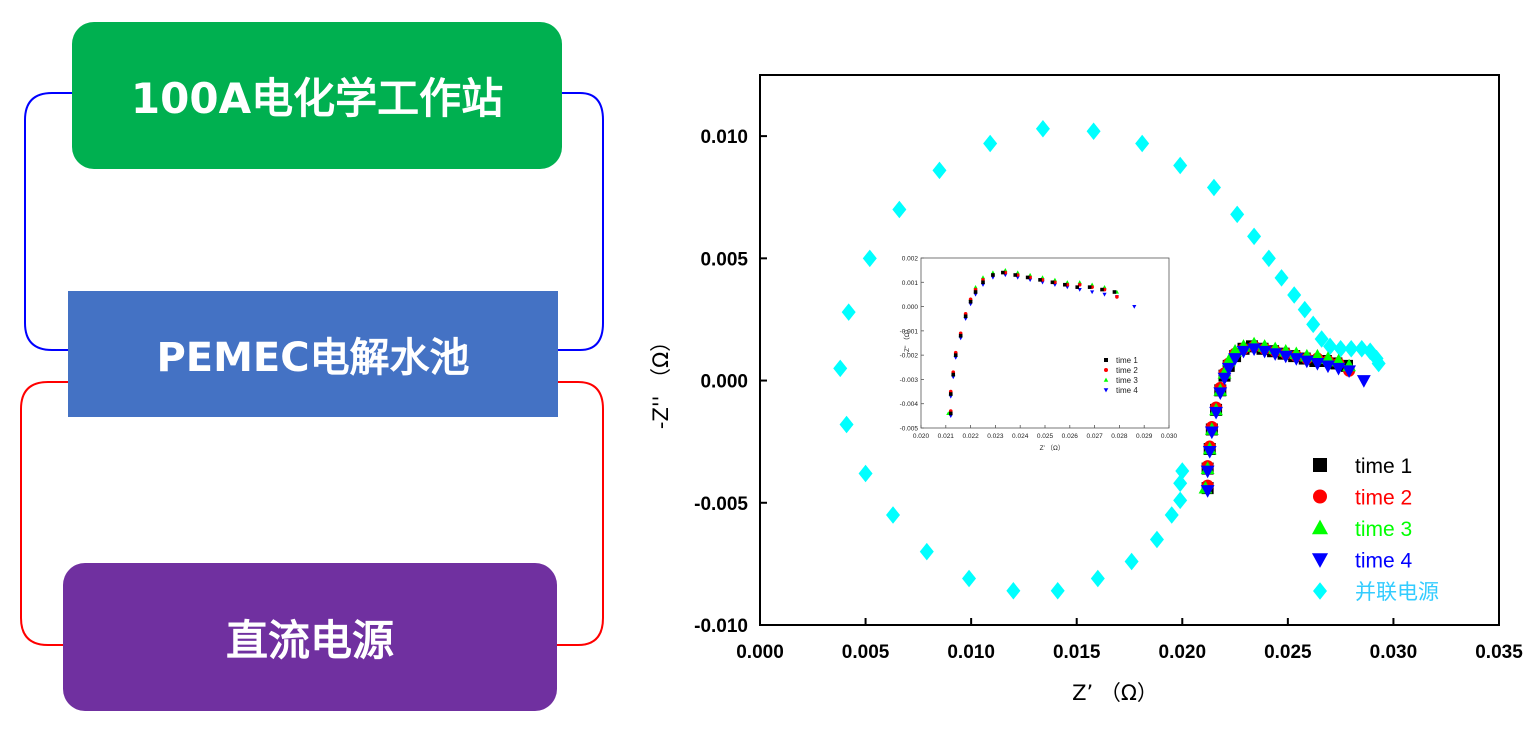 The width and height of the screenshot is (1540, 730). Describe the element at coordinates (909, 404) in the screenshot. I see `inset-y-tick-label: -0.004` at that location.